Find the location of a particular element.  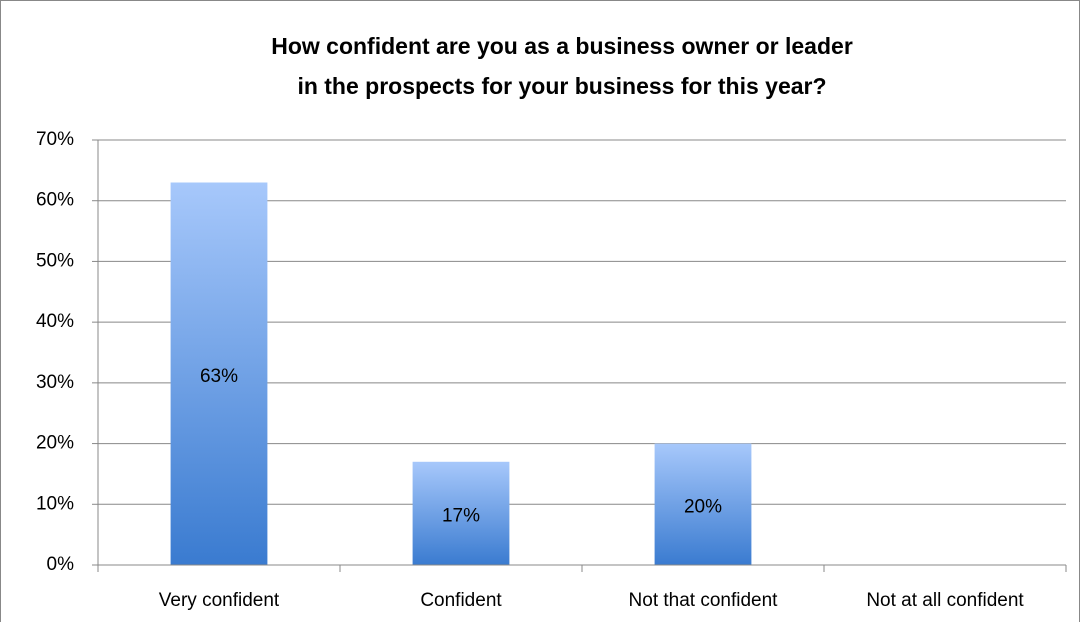

y-tick-label: 40% is located at coordinates (55, 321).